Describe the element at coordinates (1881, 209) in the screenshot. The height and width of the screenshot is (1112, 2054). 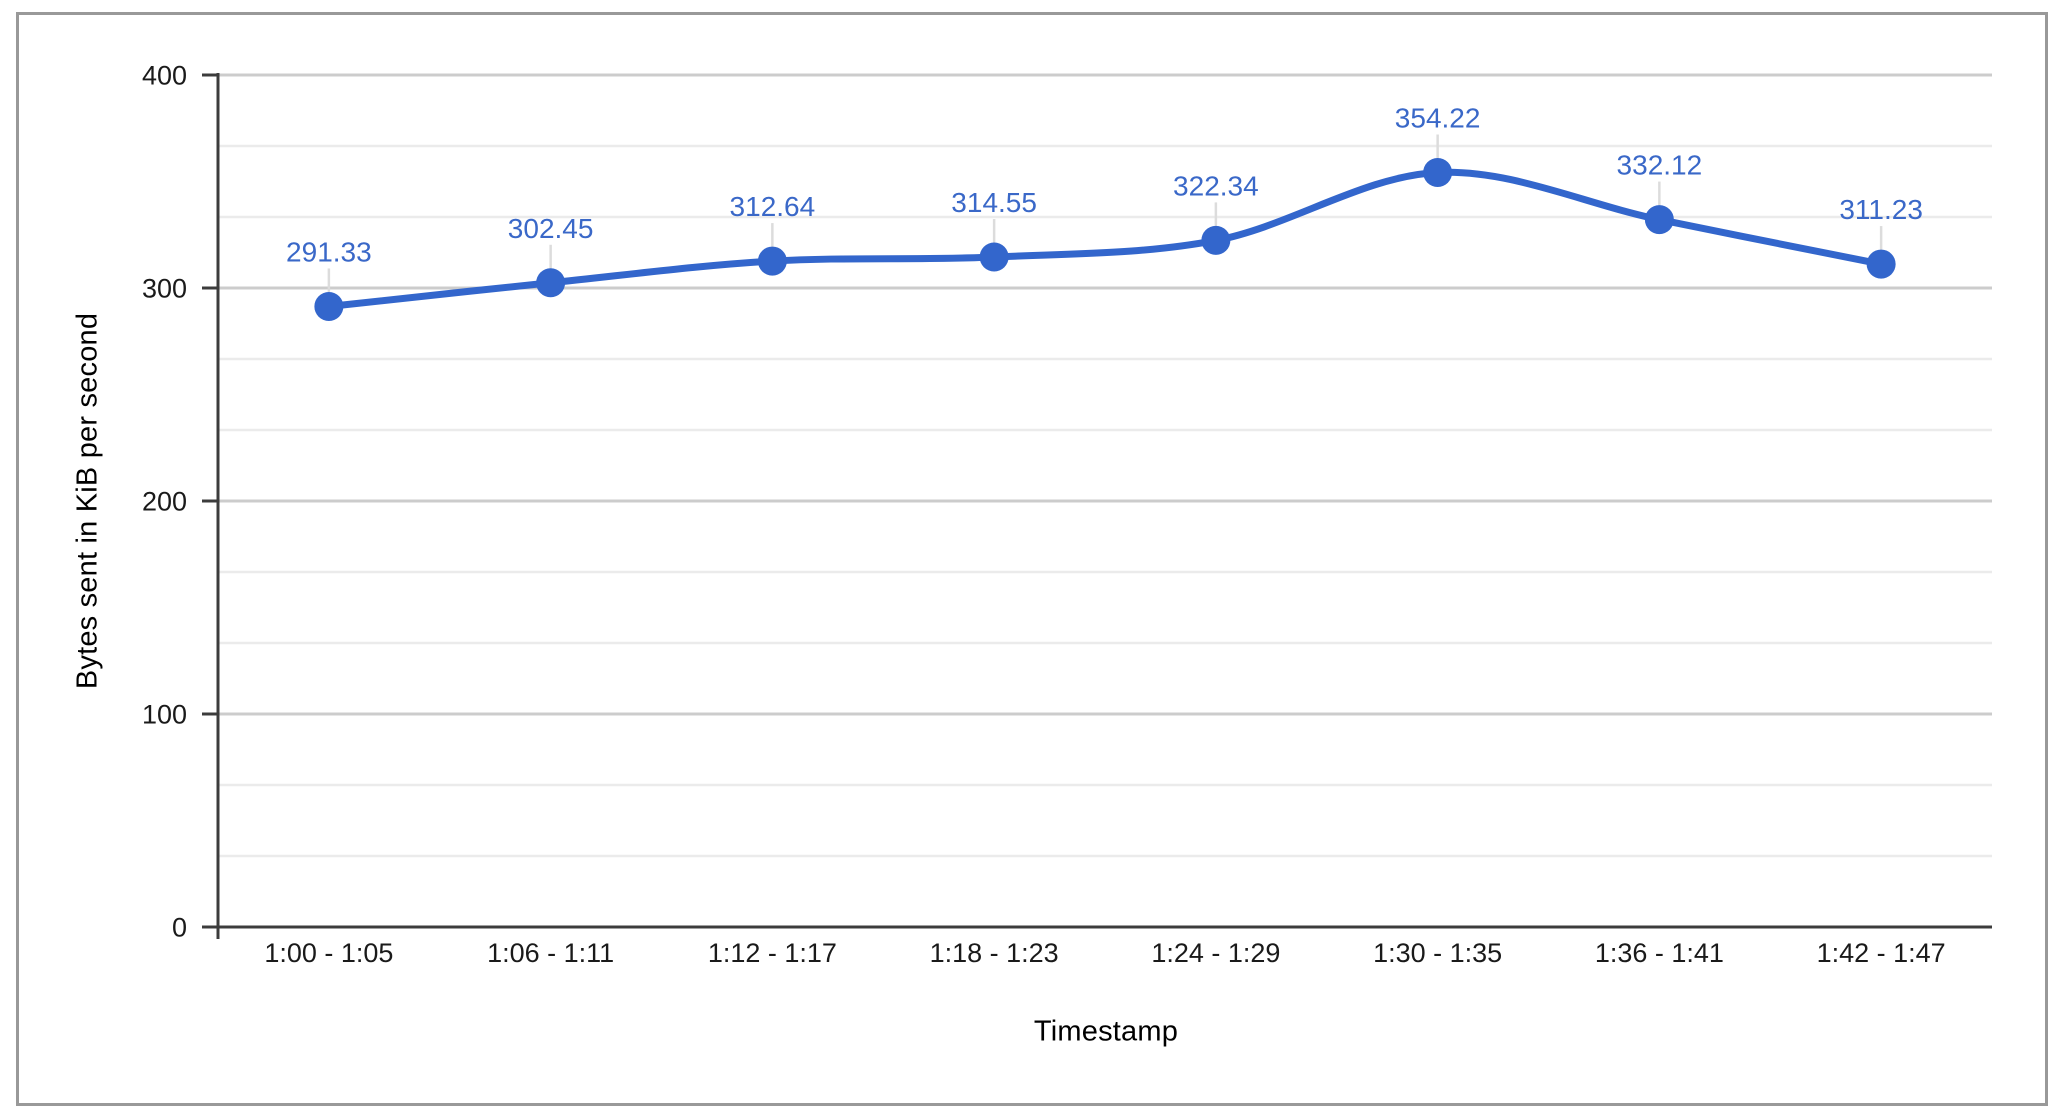
I see `data-point-label: 311.23` at that location.